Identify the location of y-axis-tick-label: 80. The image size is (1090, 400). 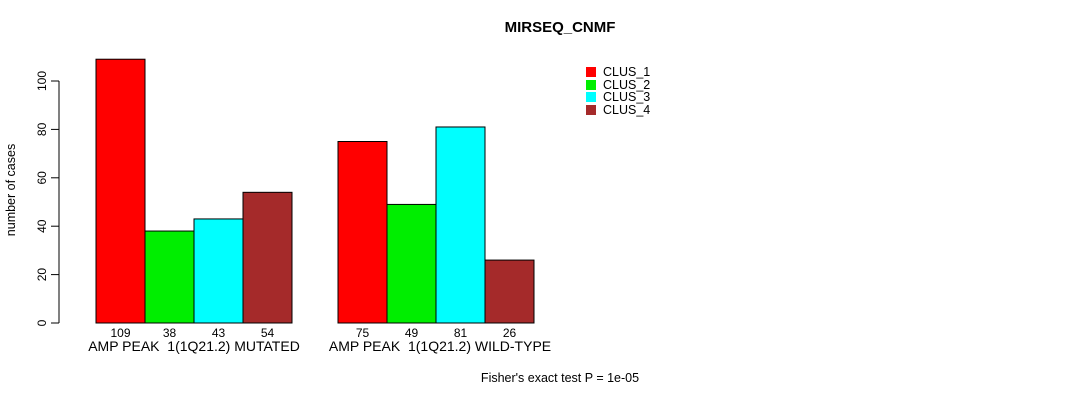
(42, 129).